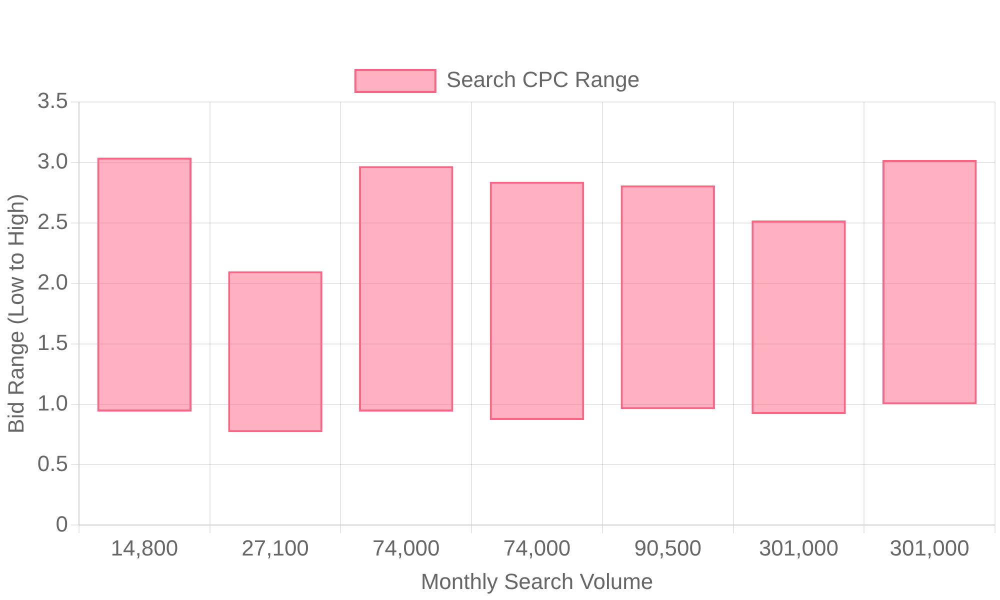  What do you see at coordinates (15, 314) in the screenshot?
I see `y-axis-title: Bid Range (Low to High)` at bounding box center [15, 314].